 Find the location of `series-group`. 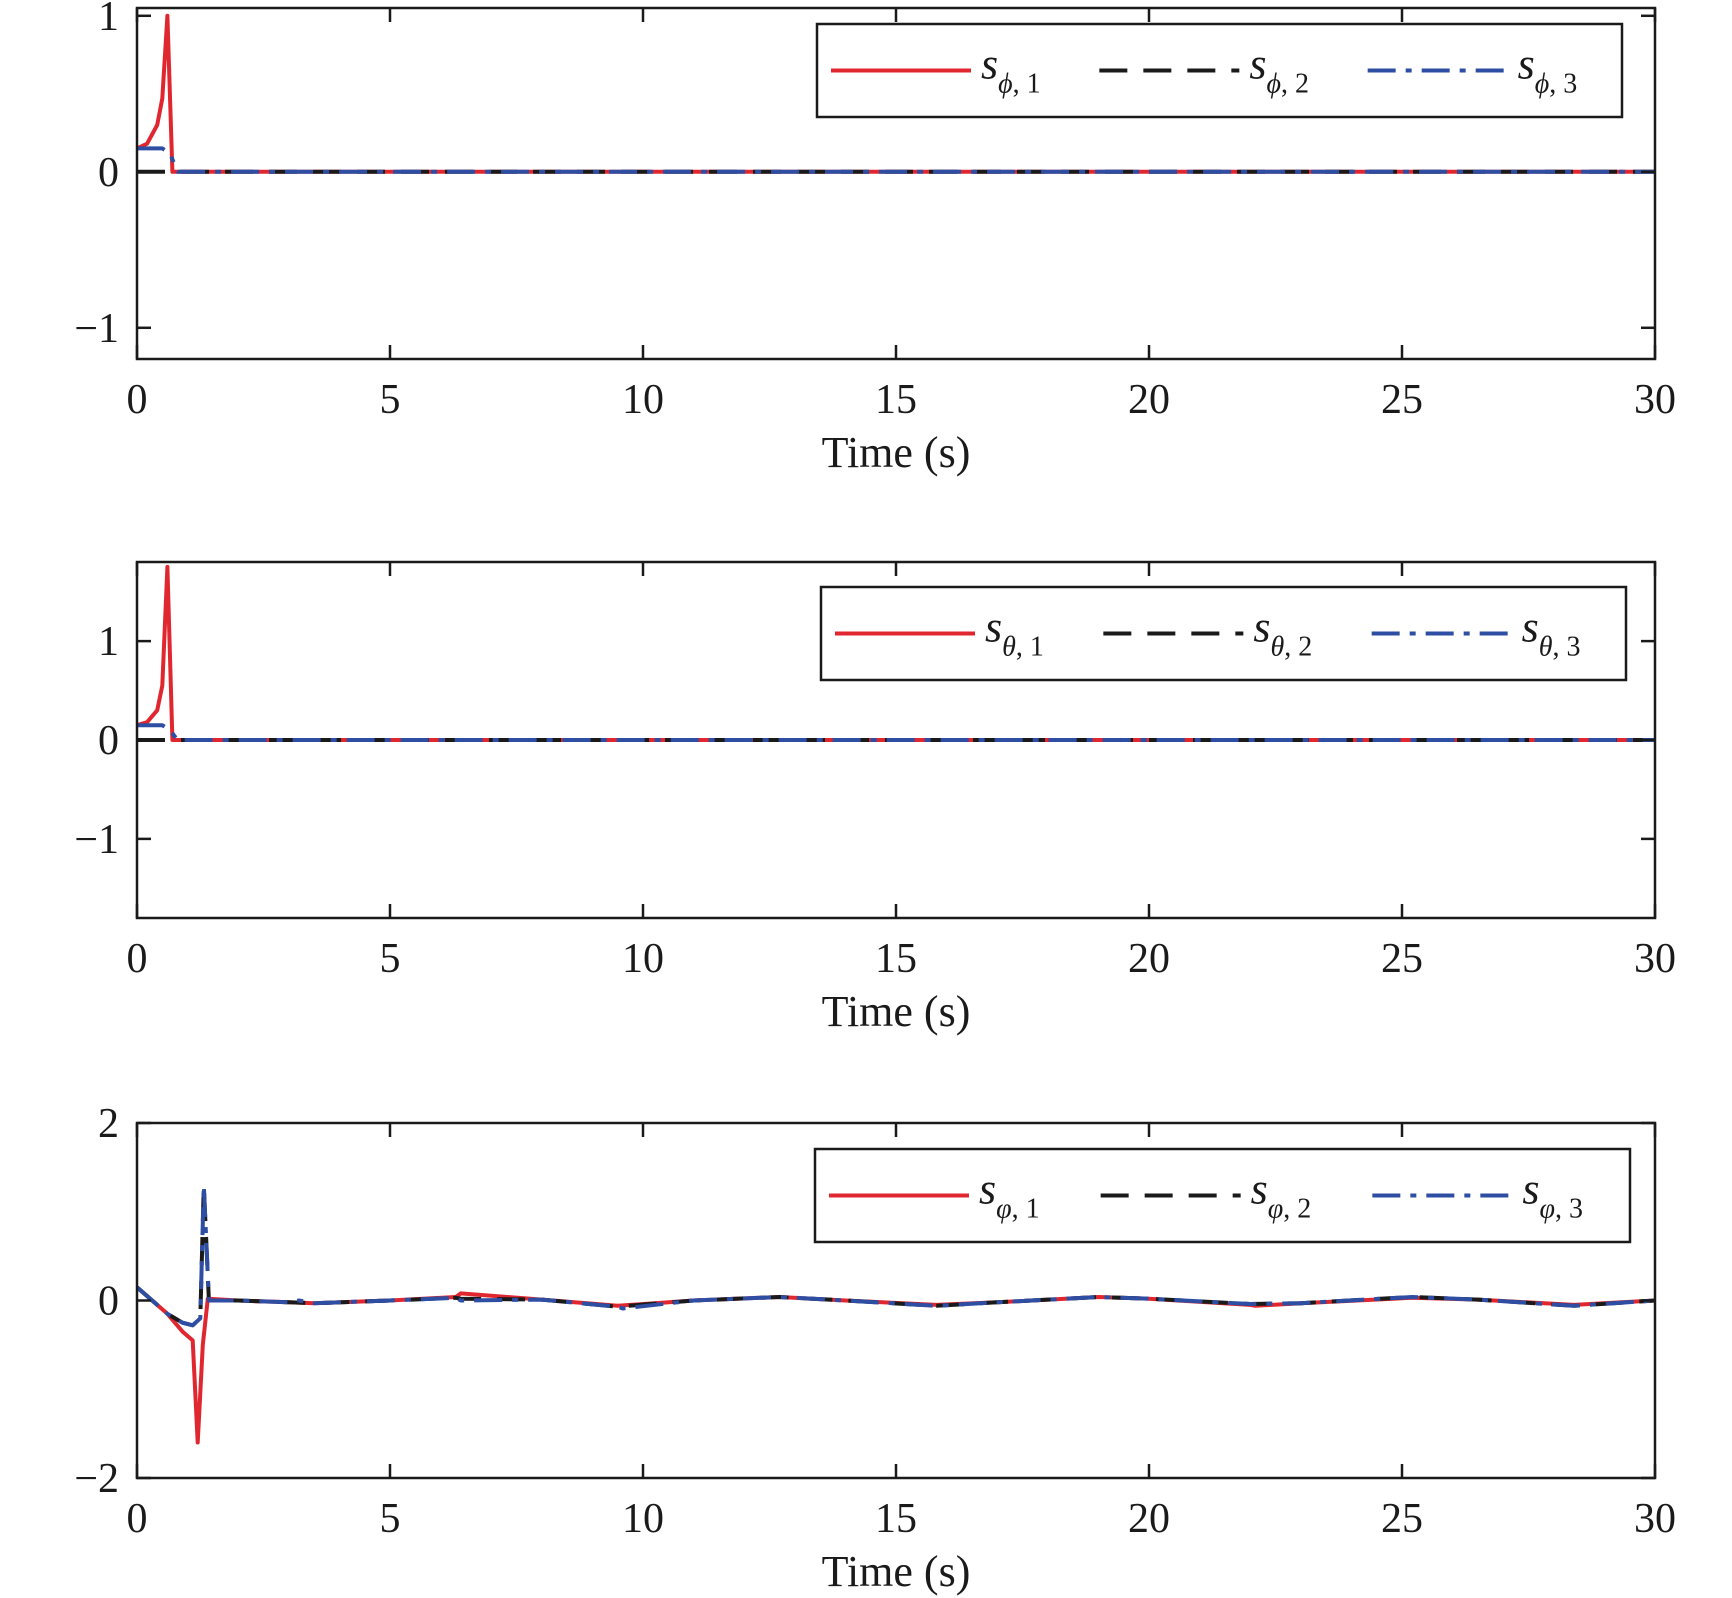

series-group is located at coordinates (896, 1314).